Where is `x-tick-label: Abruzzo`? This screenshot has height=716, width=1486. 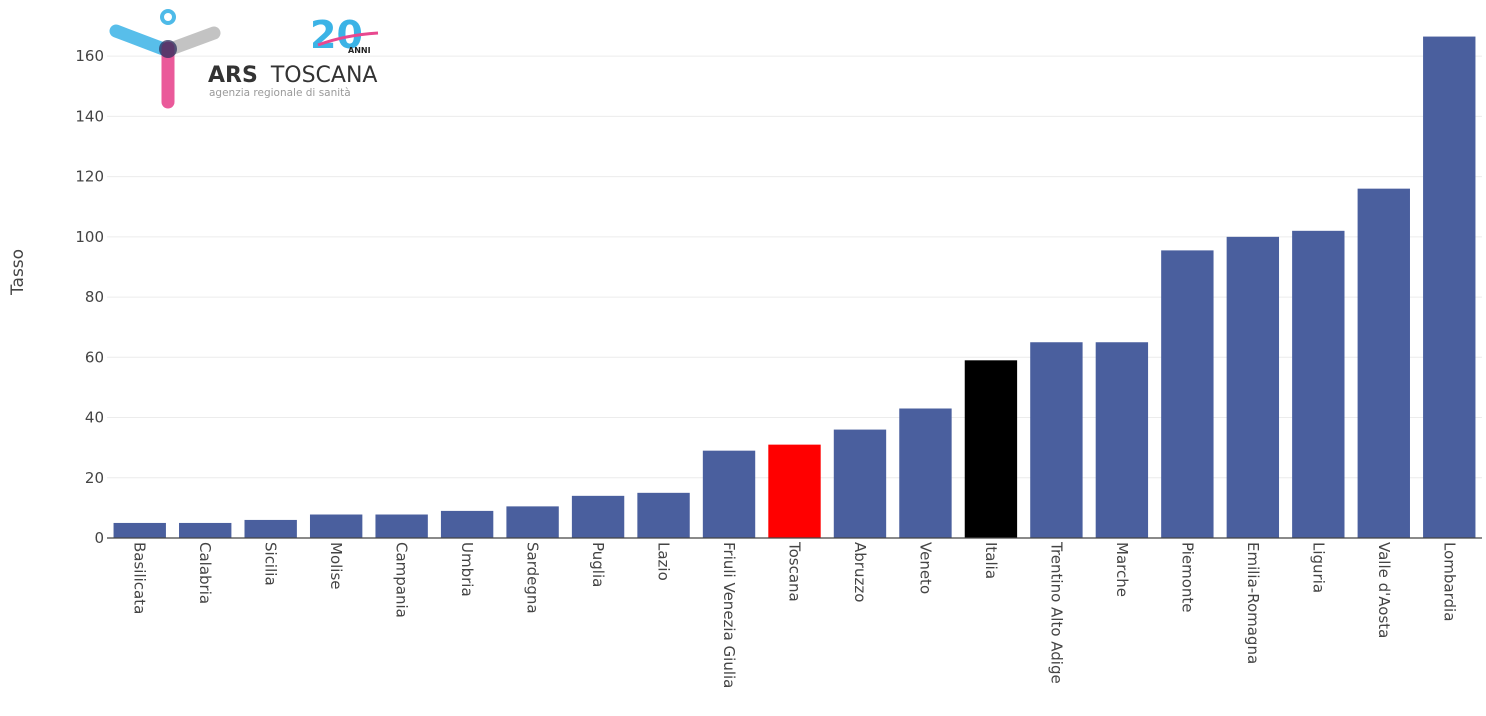 x-tick-label: Abruzzo is located at coordinates (860, 572).